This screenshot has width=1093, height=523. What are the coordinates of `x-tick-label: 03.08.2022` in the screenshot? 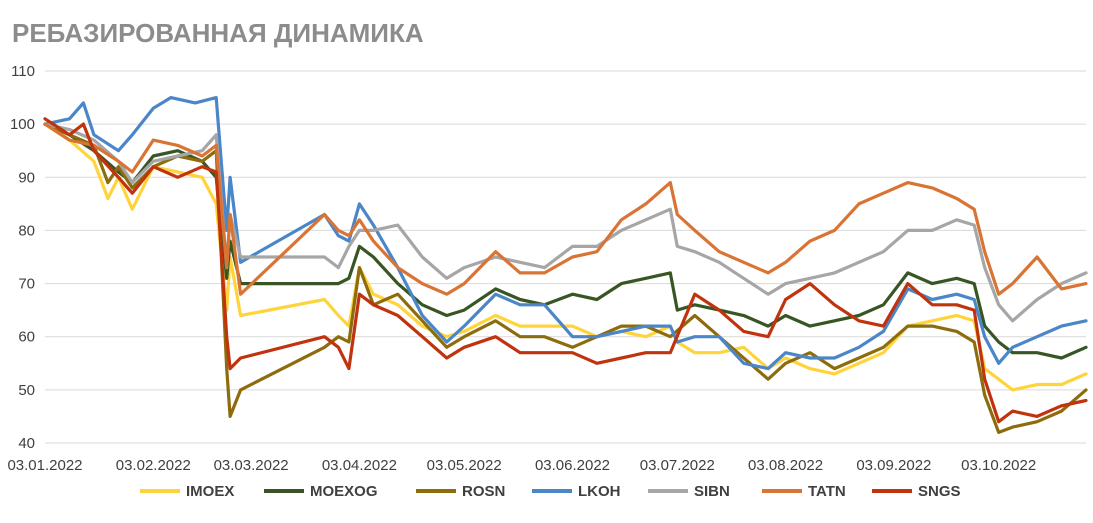 It's located at (785, 465).